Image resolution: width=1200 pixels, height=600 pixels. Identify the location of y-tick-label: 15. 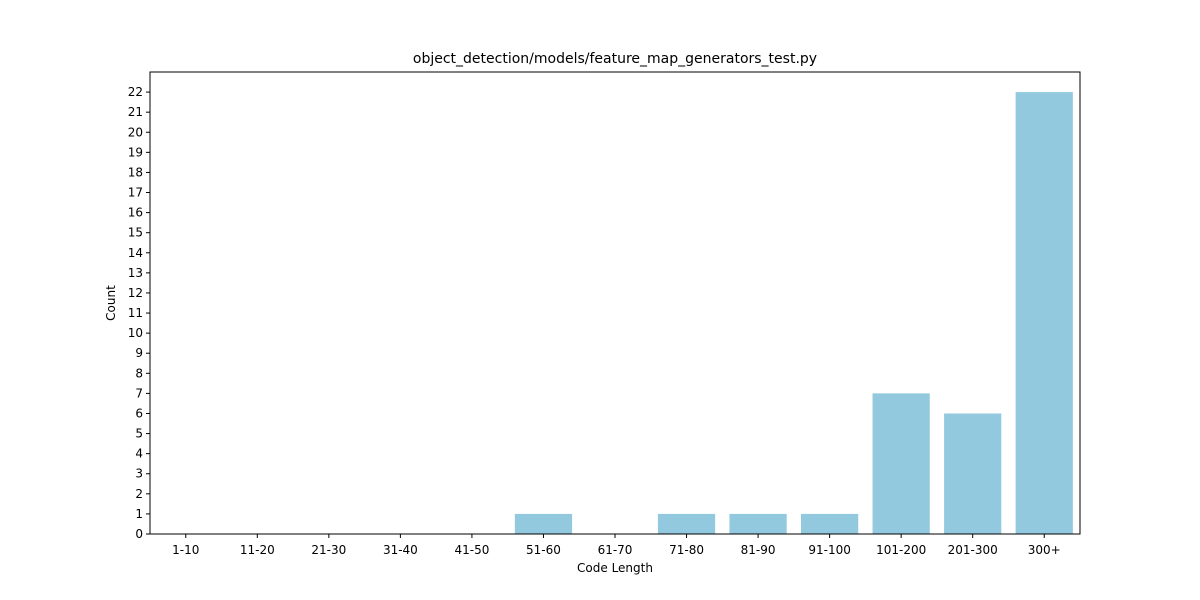
(135, 233).